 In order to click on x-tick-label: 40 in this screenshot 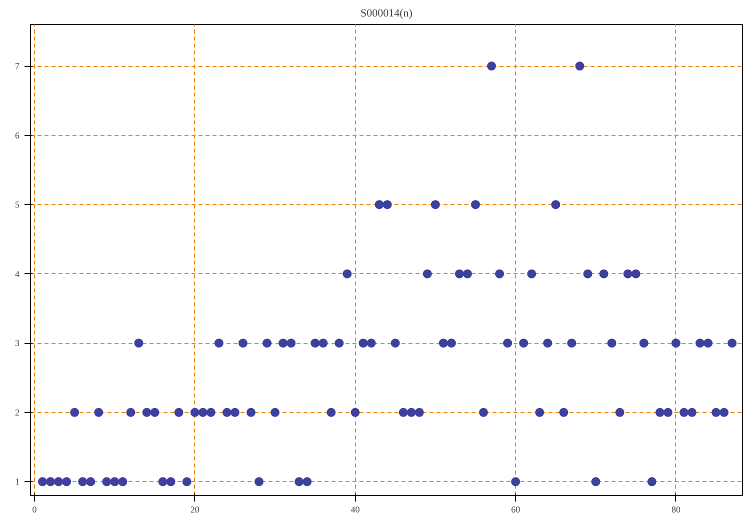, I will do `click(355, 509)`.